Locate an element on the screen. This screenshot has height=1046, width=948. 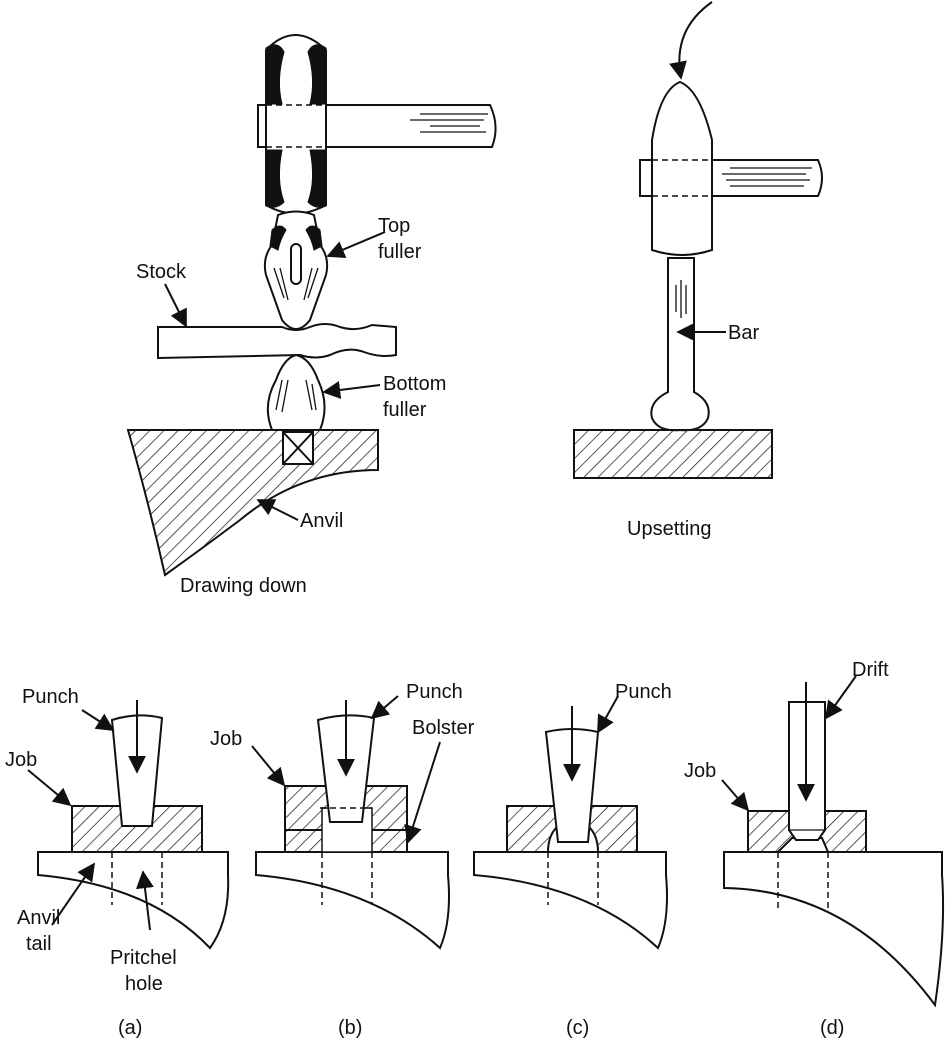
job-label-d: Job is located at coordinates (700, 771).